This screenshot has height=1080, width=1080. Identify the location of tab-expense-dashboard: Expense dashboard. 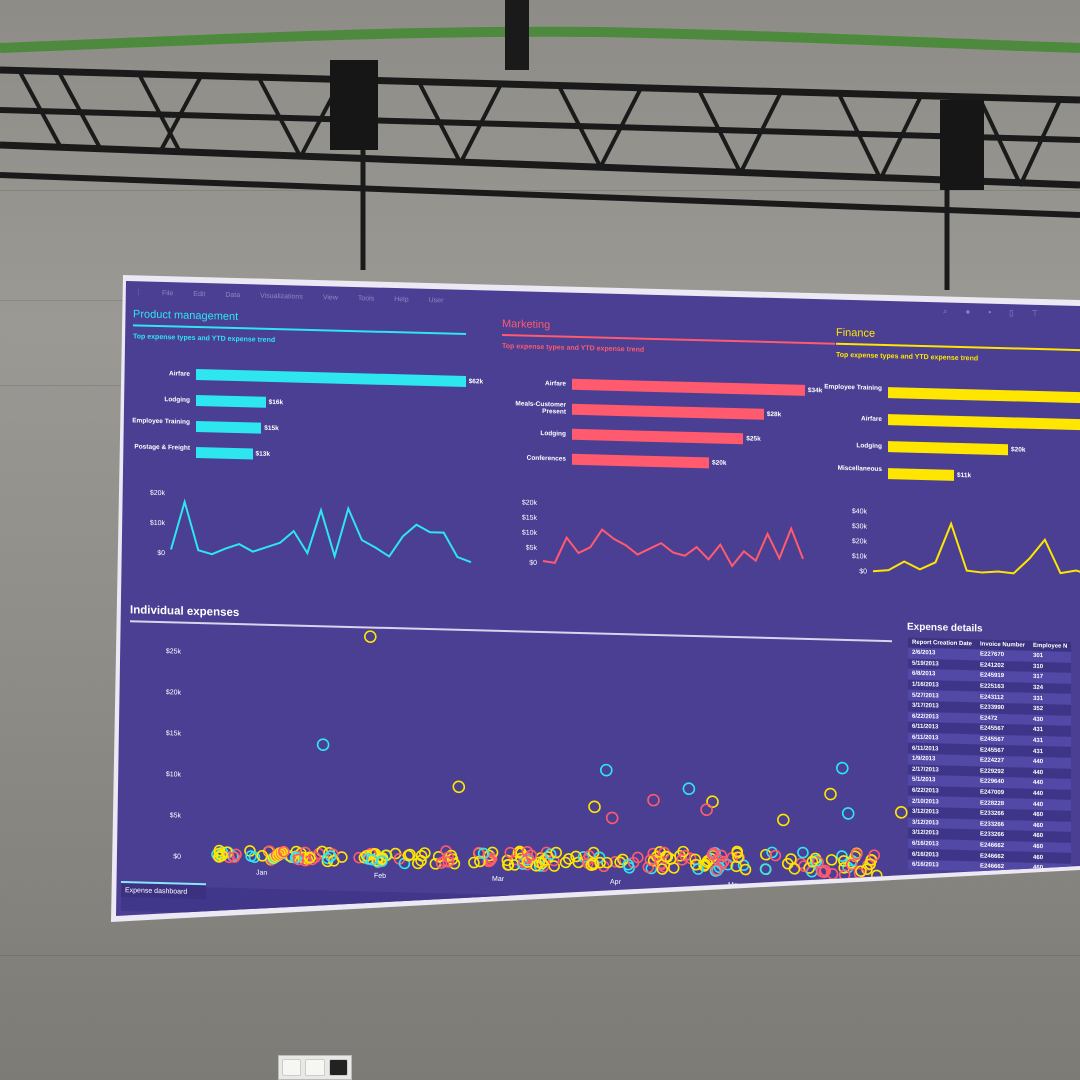
(163, 890).